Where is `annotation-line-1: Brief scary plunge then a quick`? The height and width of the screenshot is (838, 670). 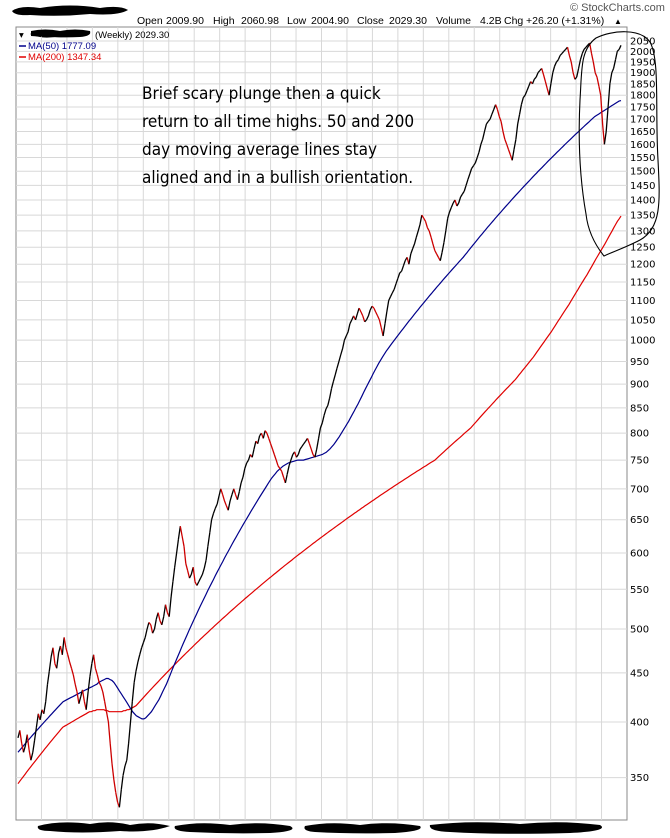
annotation-line-1: Brief scary plunge then a quick is located at coordinates (261, 94).